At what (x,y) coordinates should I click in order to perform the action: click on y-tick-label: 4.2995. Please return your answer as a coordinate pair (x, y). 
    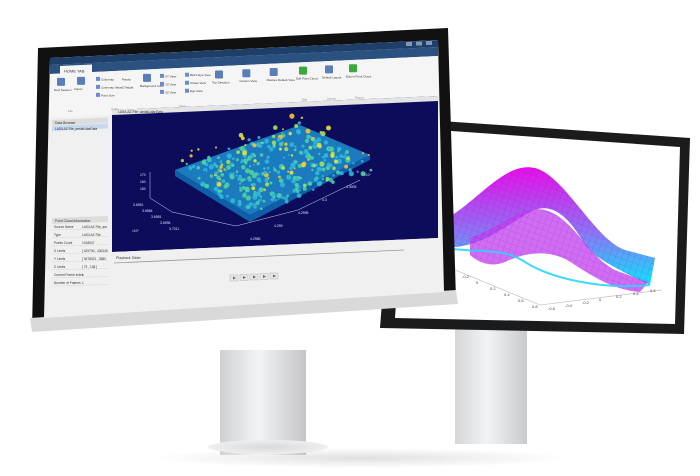
    Looking at the image, I should click on (303, 213).